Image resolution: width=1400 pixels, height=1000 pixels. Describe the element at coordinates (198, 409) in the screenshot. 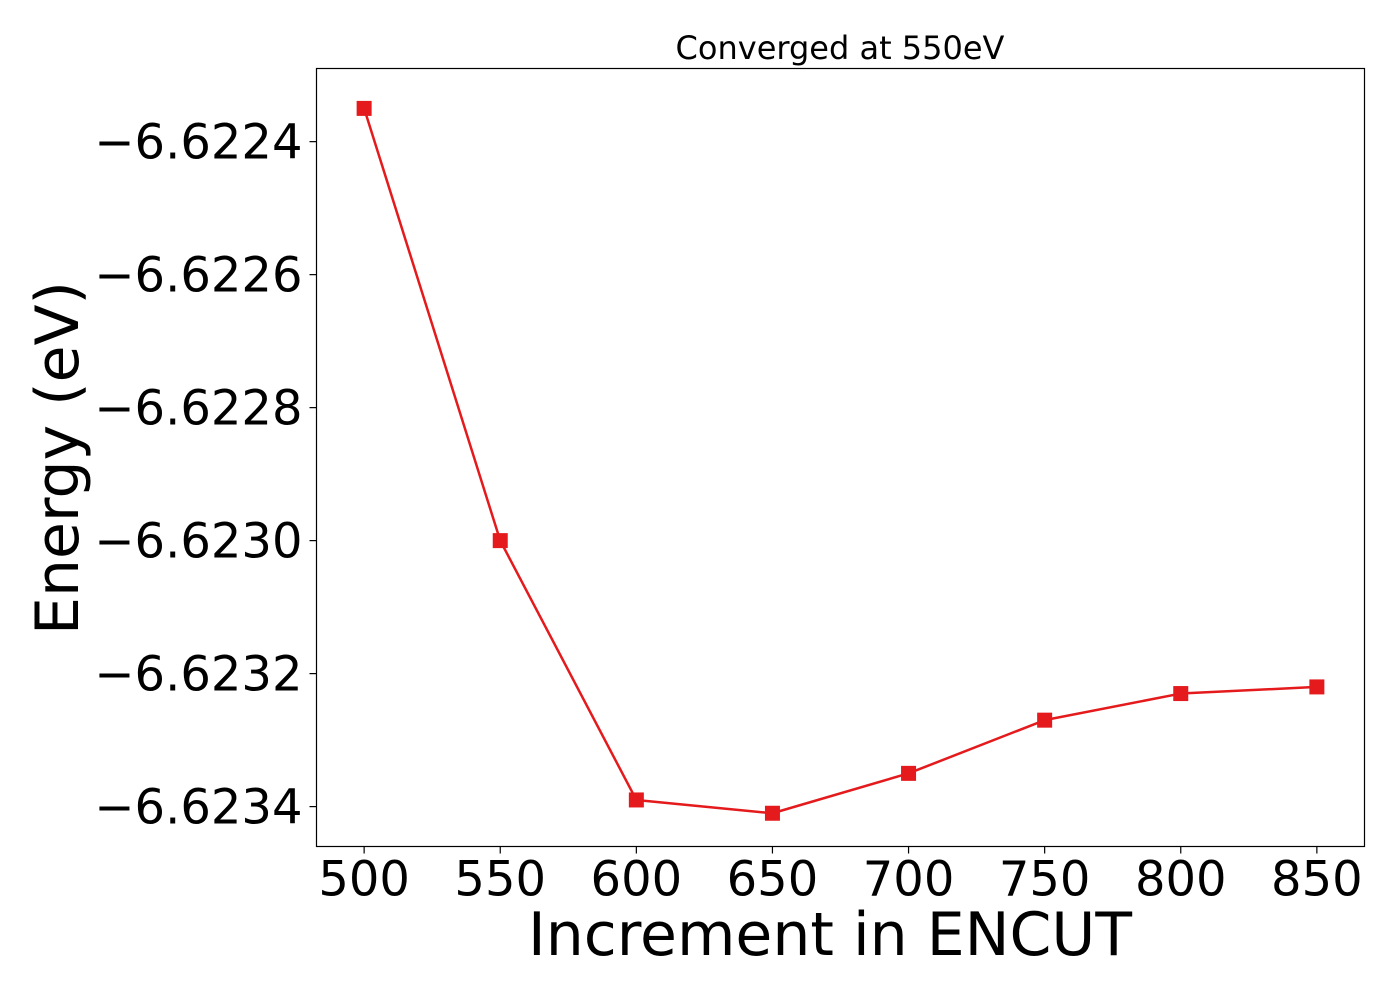

I see `y-tick-label: −6.6228` at that location.